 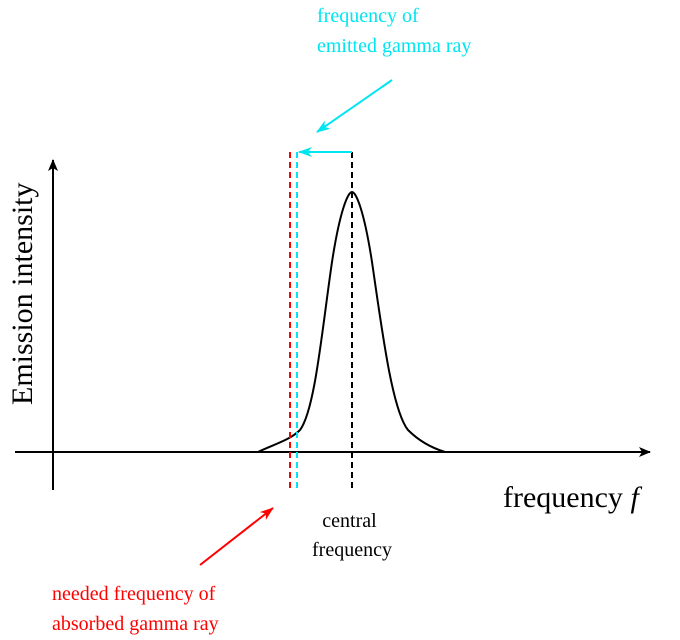 I want to click on central-label: central frequency, so click(x=352, y=535).